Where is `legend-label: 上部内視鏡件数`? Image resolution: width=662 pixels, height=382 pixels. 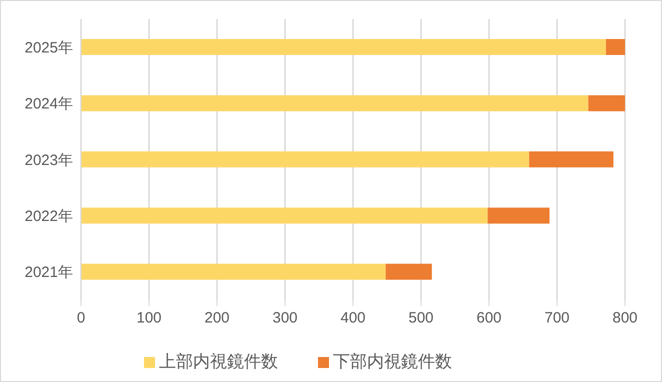
legend-label: 上部内視鏡件数 is located at coordinates (218, 361).